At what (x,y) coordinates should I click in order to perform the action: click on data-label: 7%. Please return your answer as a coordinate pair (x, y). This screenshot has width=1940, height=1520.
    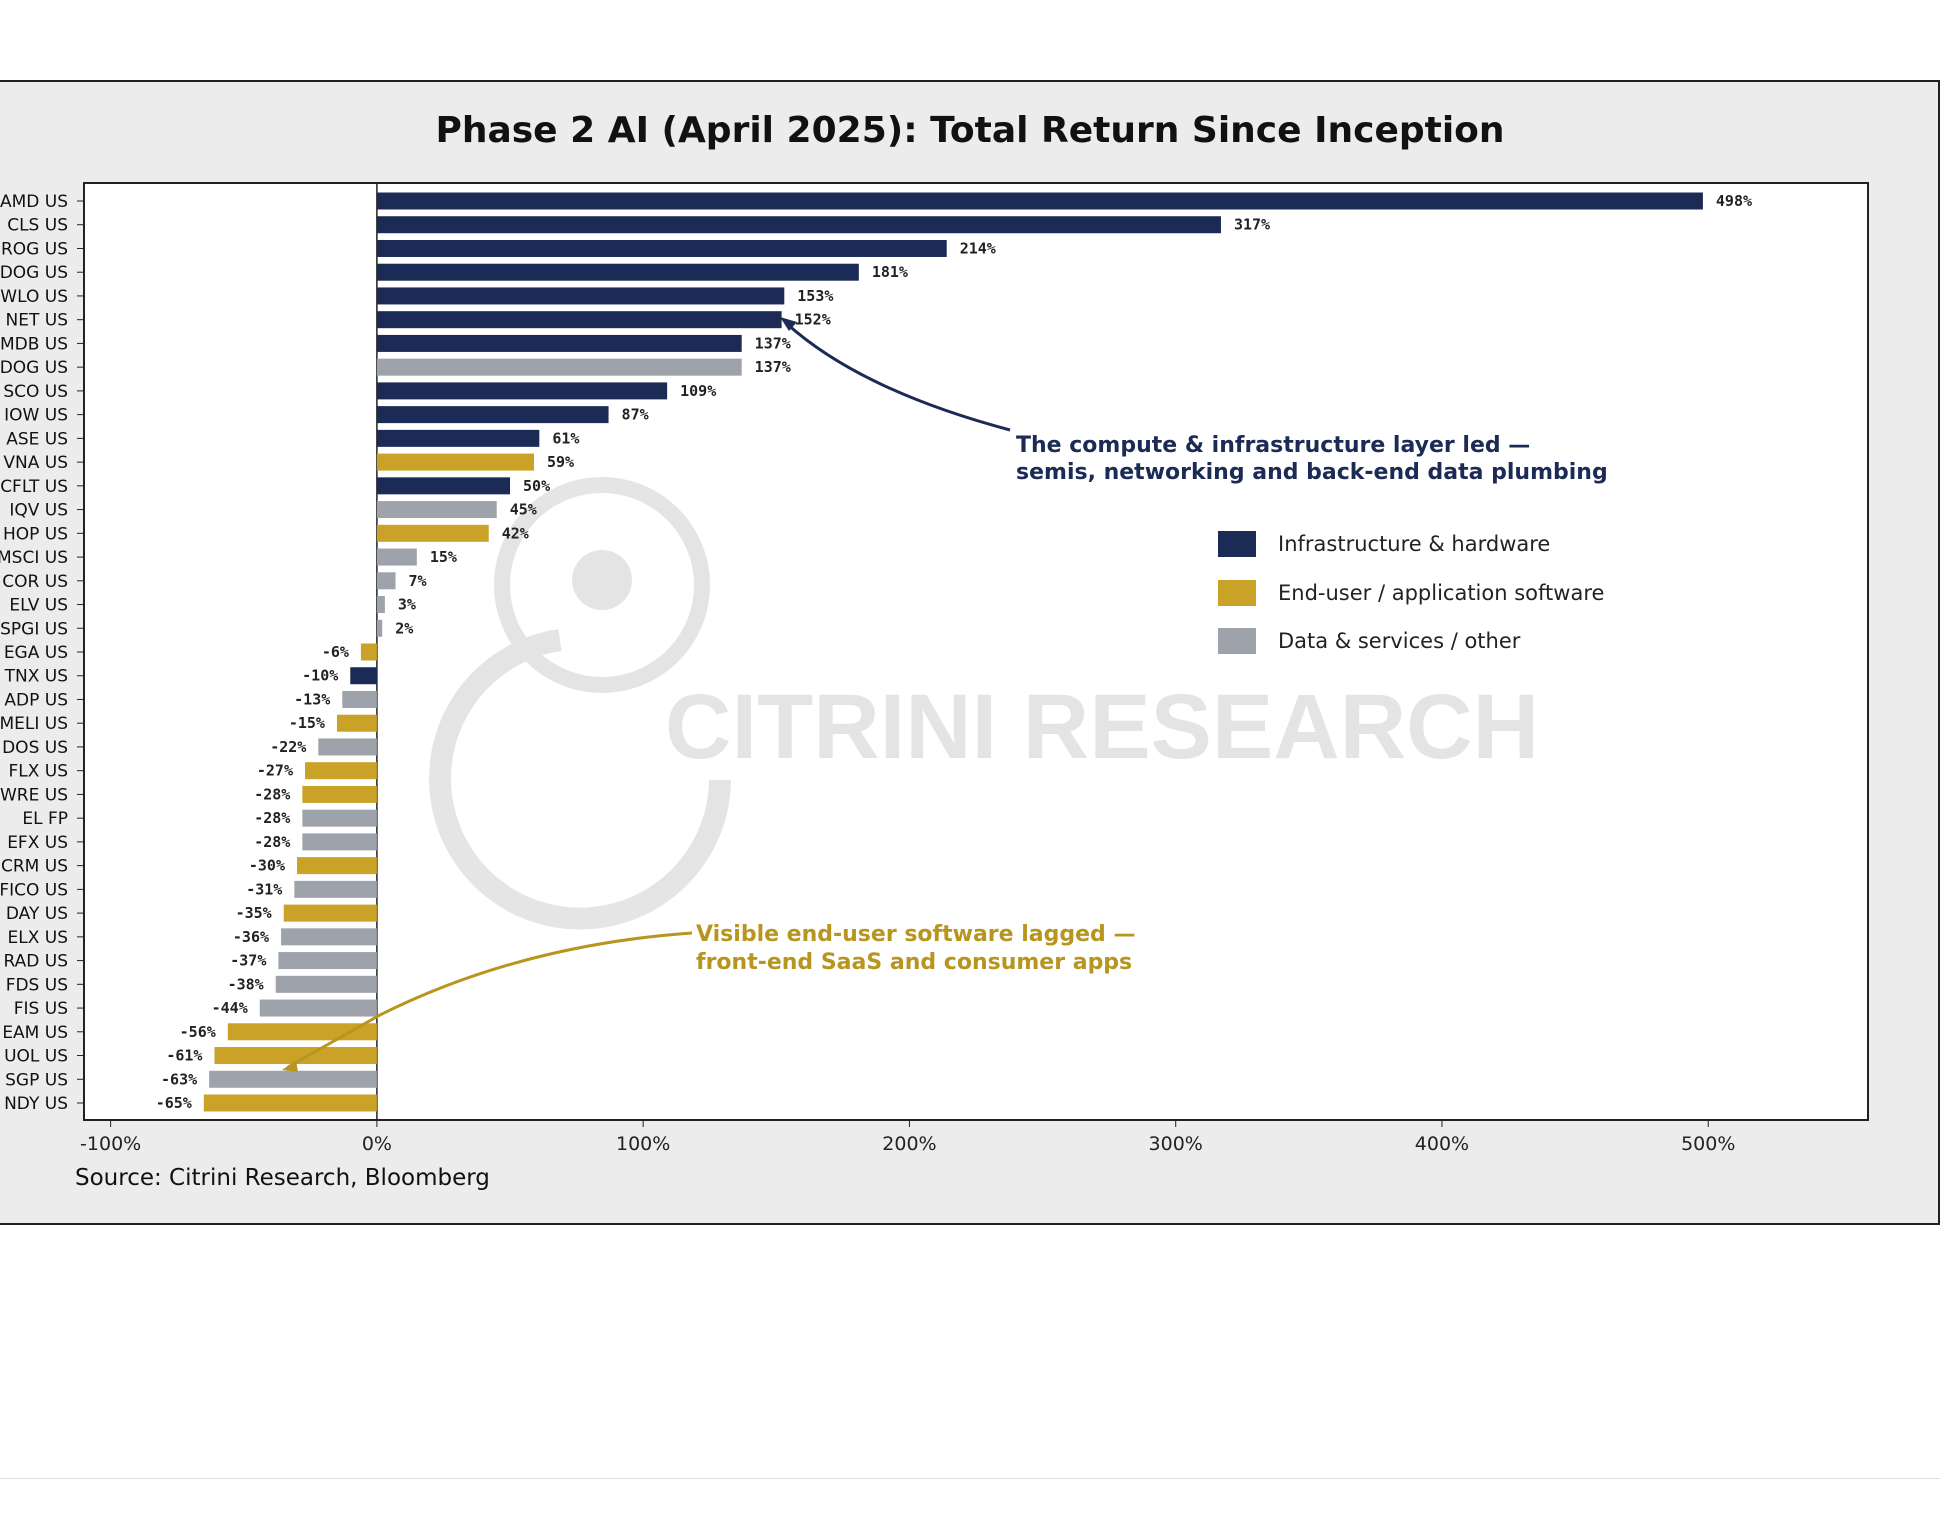
    Looking at the image, I should click on (418, 581).